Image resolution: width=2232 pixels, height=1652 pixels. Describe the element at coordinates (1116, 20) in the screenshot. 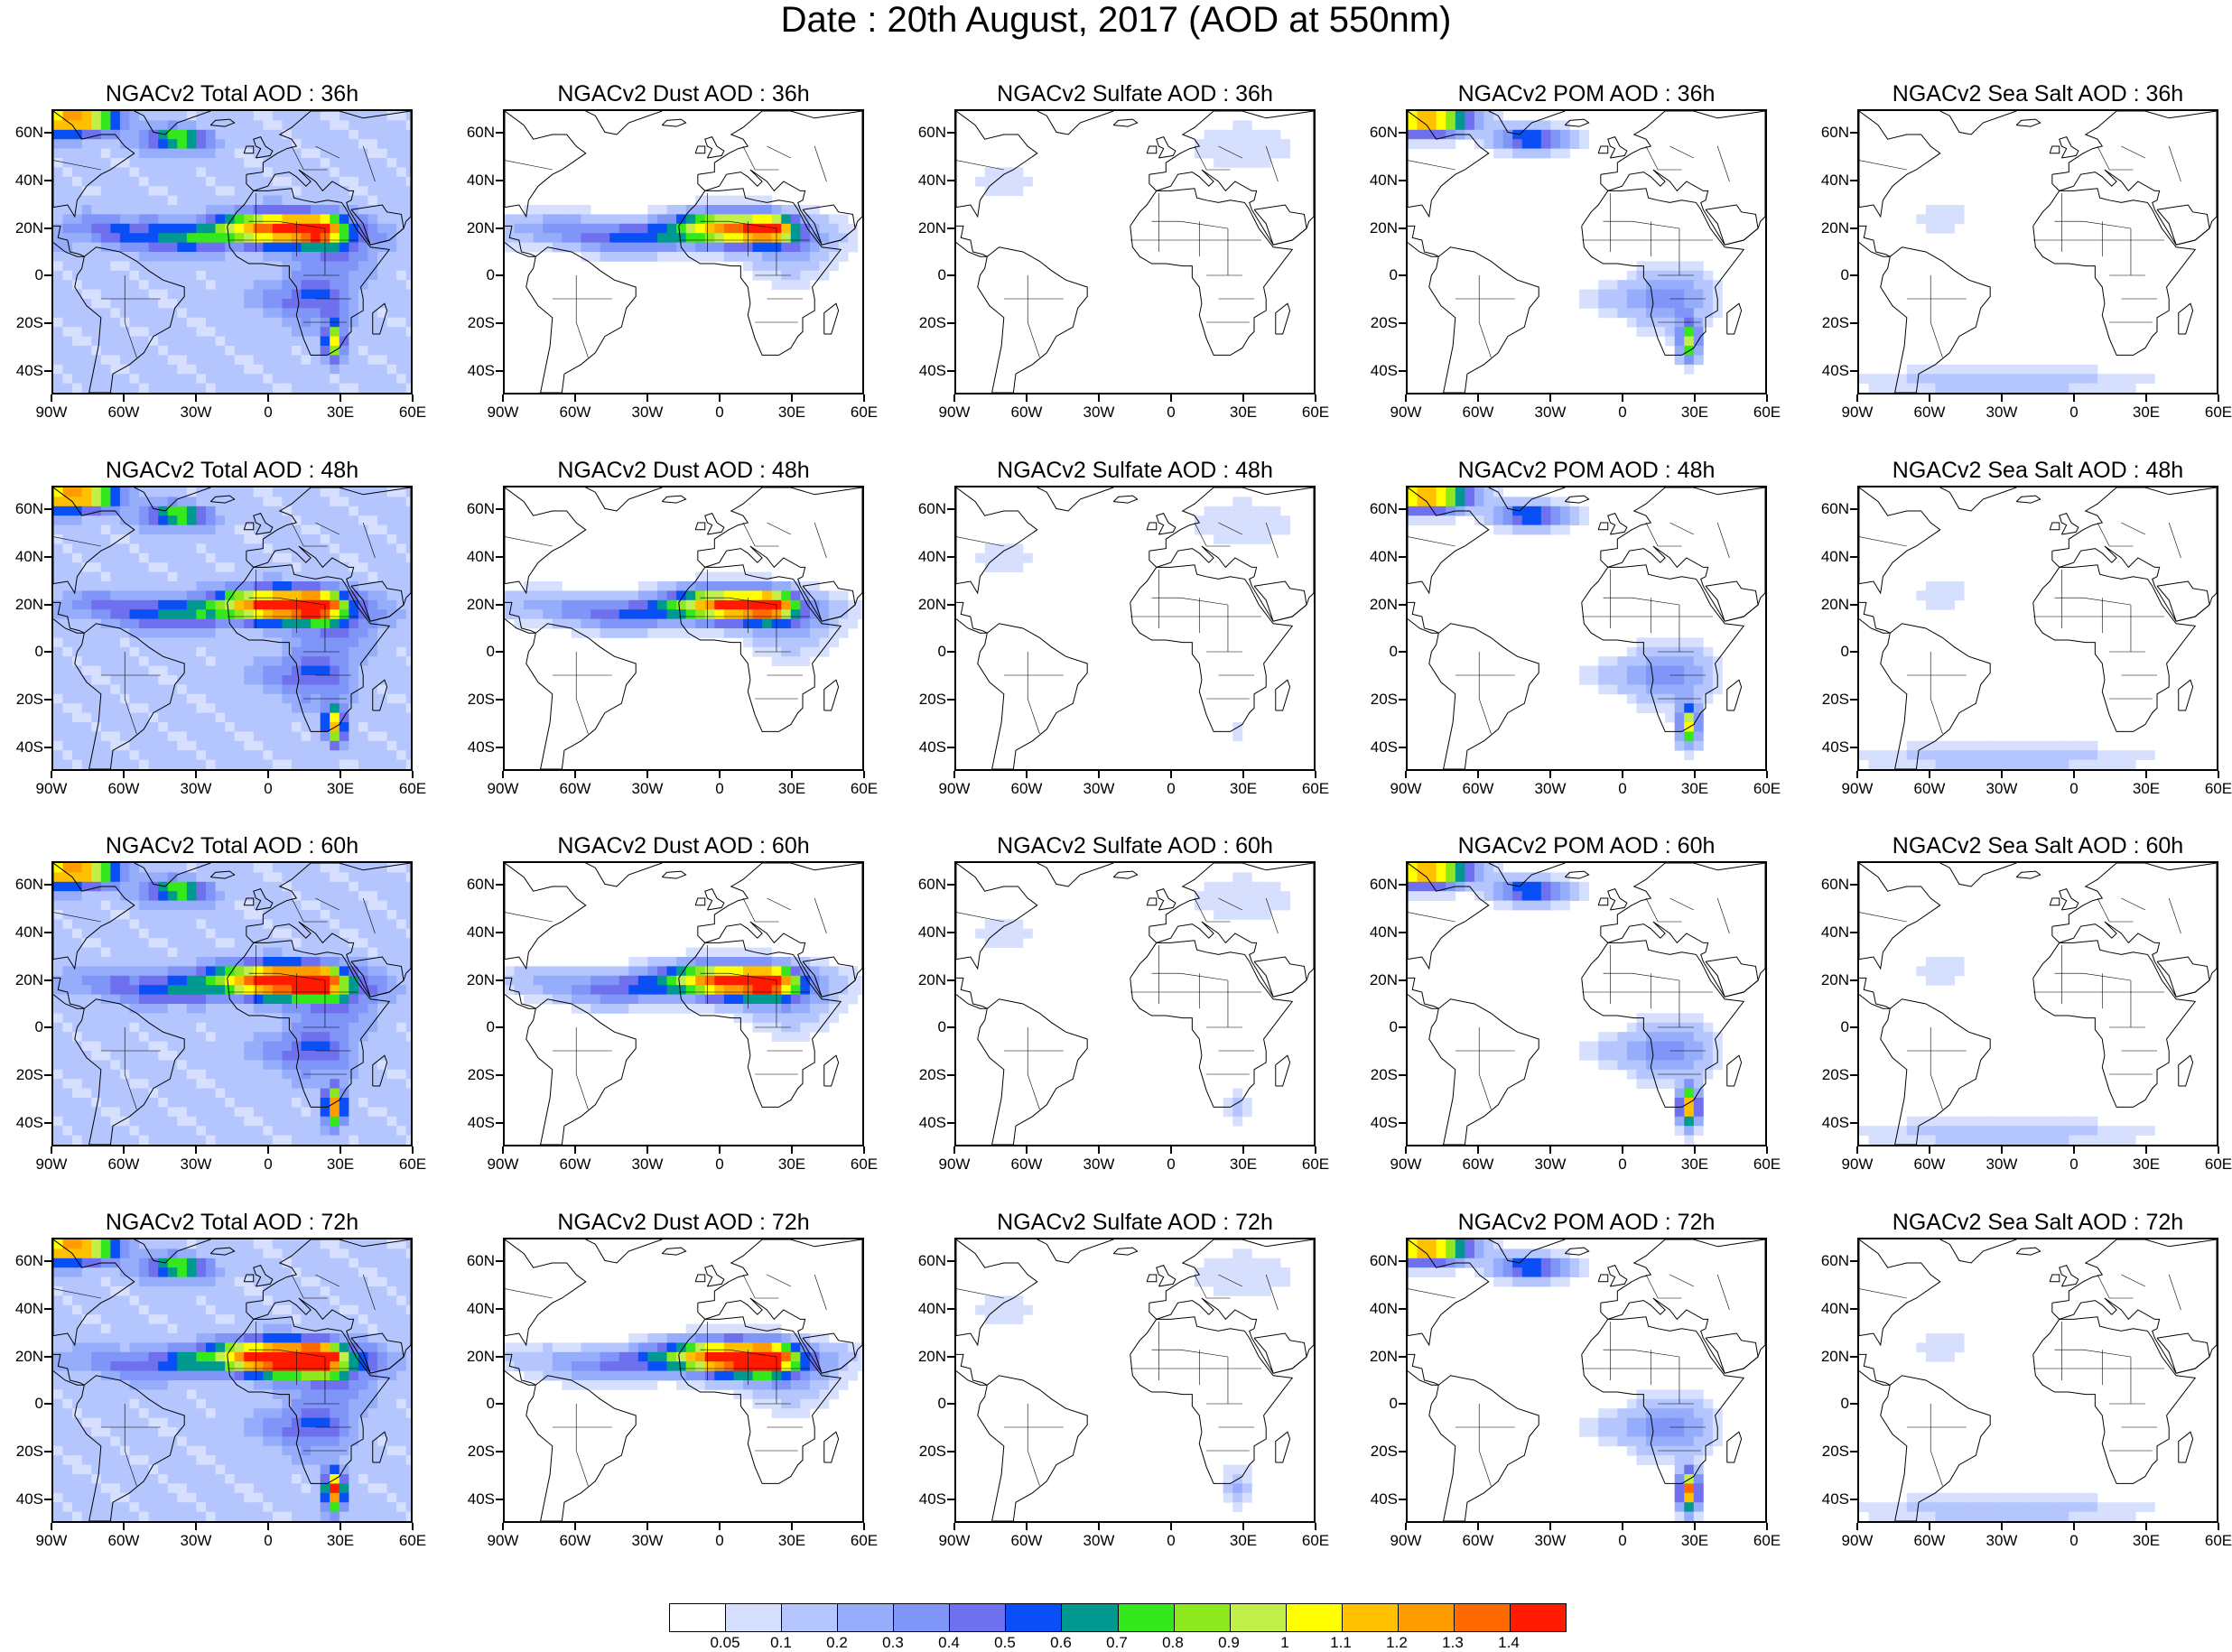

I see `figure-title: Date : 20th August, 2017 (AOD at 550nm)` at that location.